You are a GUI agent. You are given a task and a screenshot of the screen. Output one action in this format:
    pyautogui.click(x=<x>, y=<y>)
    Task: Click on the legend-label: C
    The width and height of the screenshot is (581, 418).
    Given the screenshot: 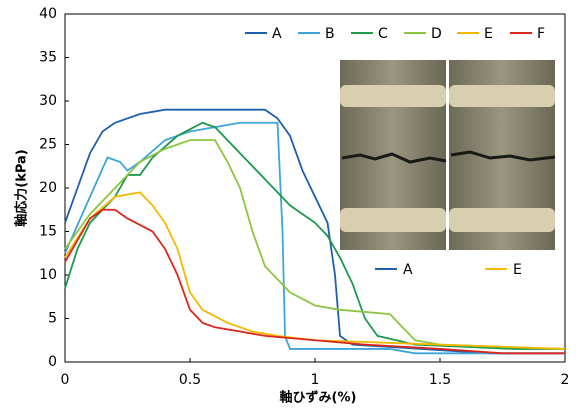 What is the action you would take?
    pyautogui.click(x=383, y=34)
    